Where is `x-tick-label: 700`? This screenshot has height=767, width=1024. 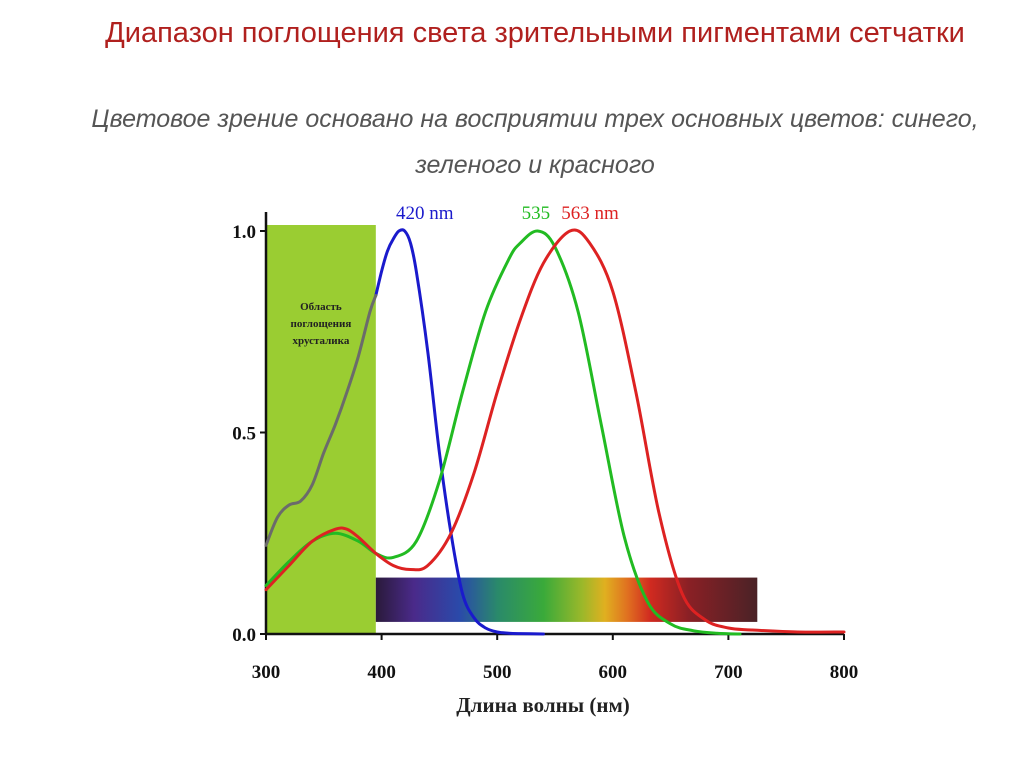 x-tick-label: 700 is located at coordinates (728, 672).